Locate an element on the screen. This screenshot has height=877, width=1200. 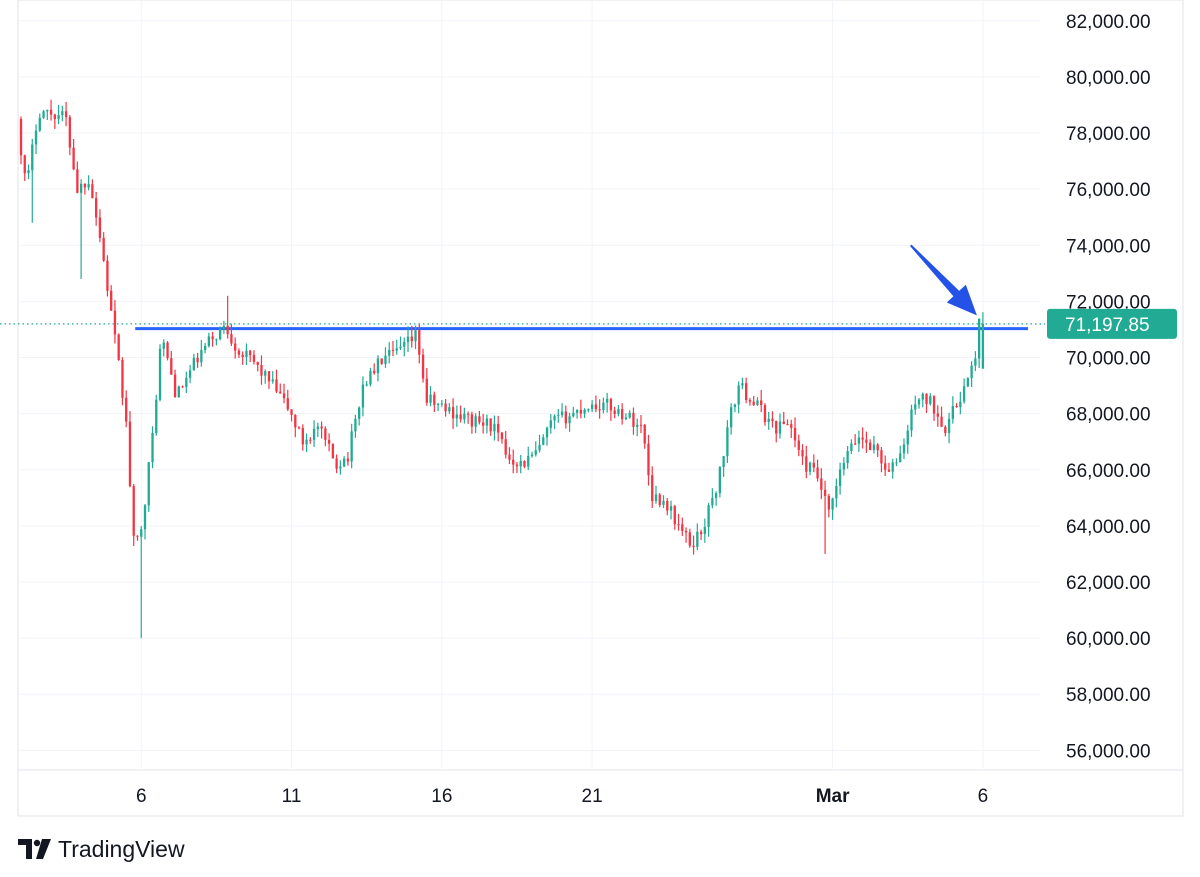
tradingview-branding: TradingView is located at coordinates (101, 849).